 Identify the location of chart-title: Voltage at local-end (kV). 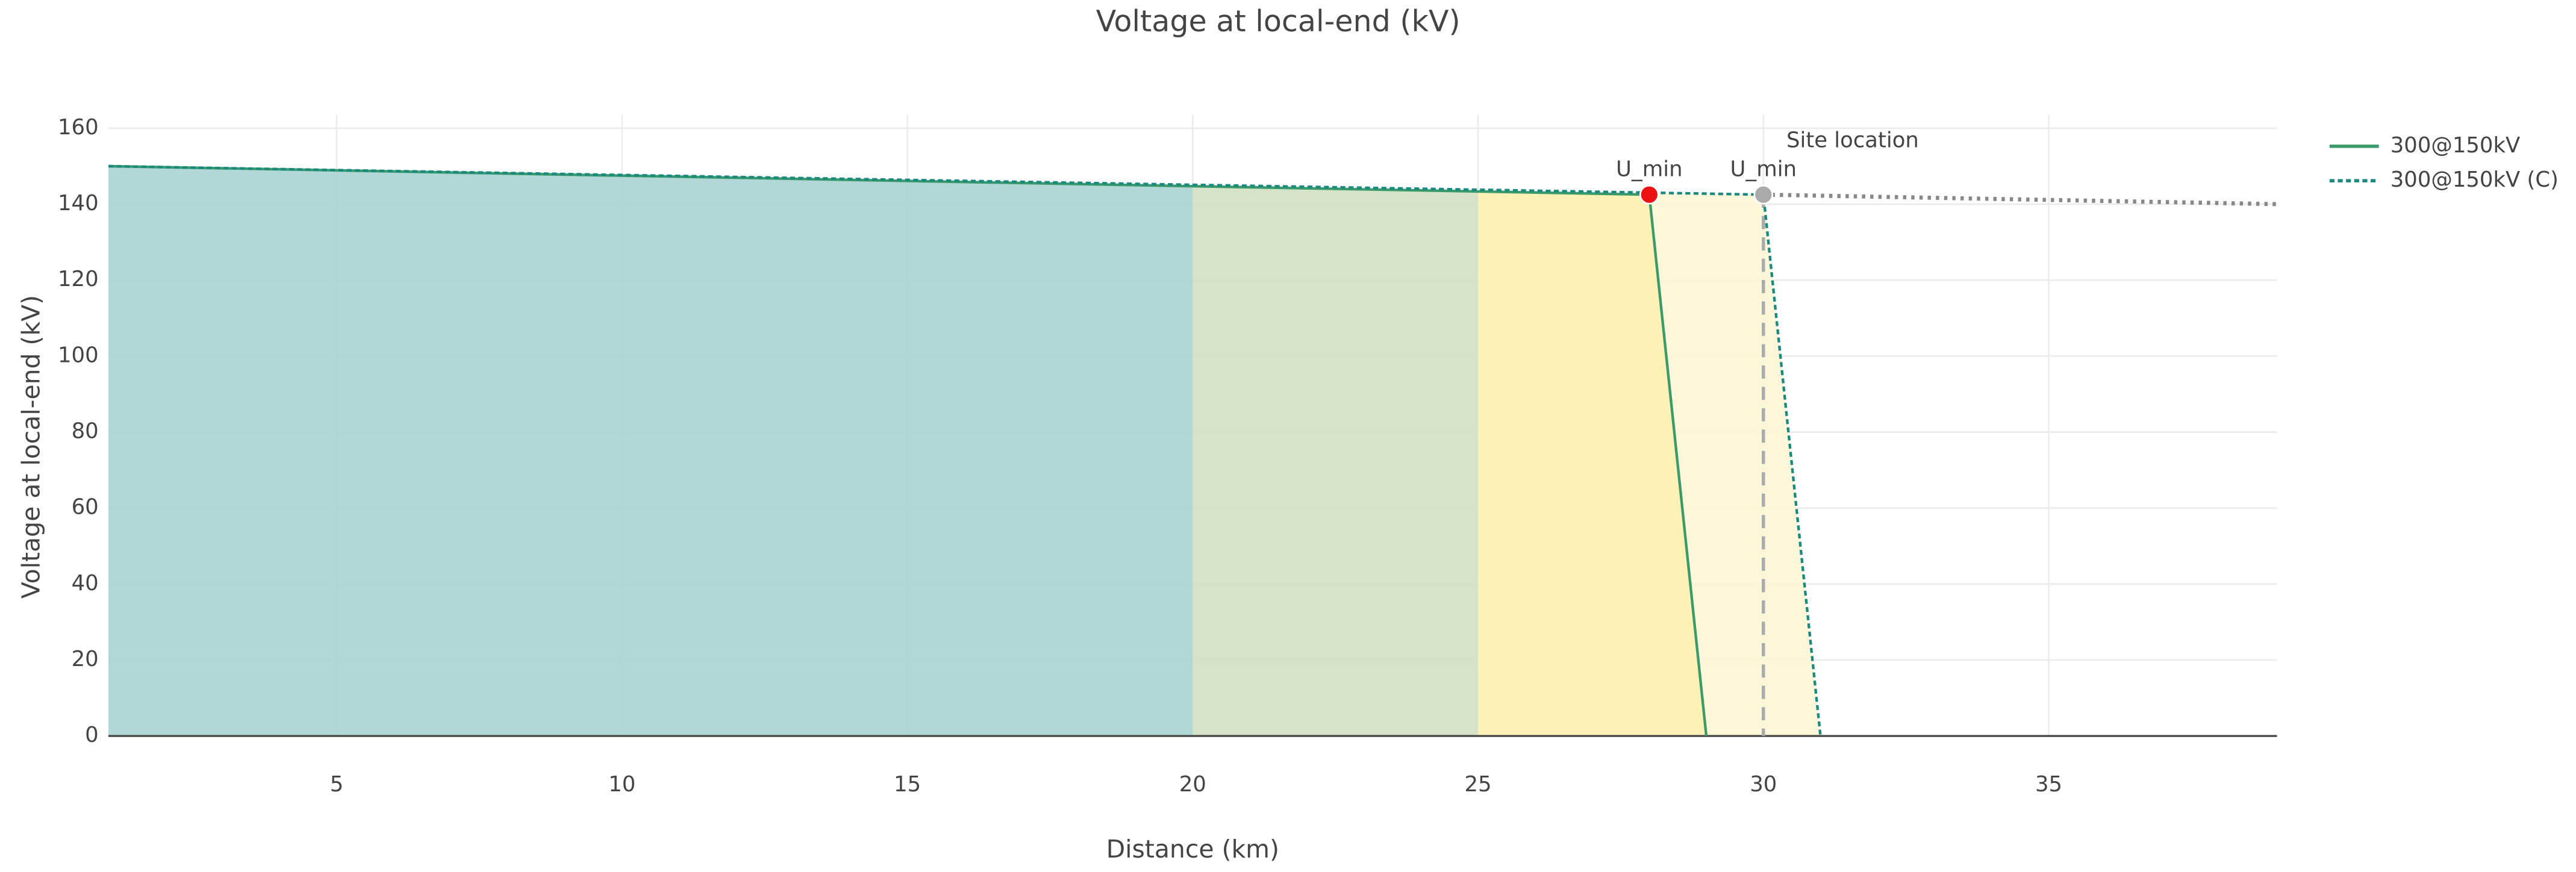
(1278, 21).